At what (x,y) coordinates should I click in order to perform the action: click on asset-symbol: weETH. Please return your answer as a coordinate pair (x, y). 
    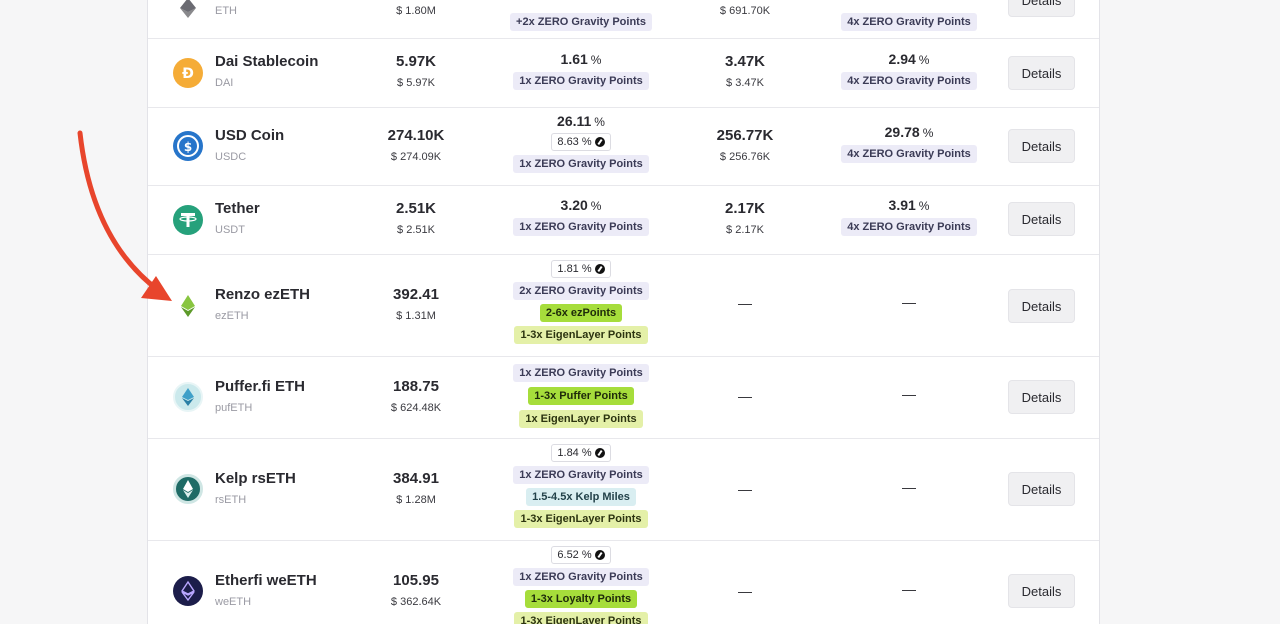
    Looking at the image, I should click on (233, 602).